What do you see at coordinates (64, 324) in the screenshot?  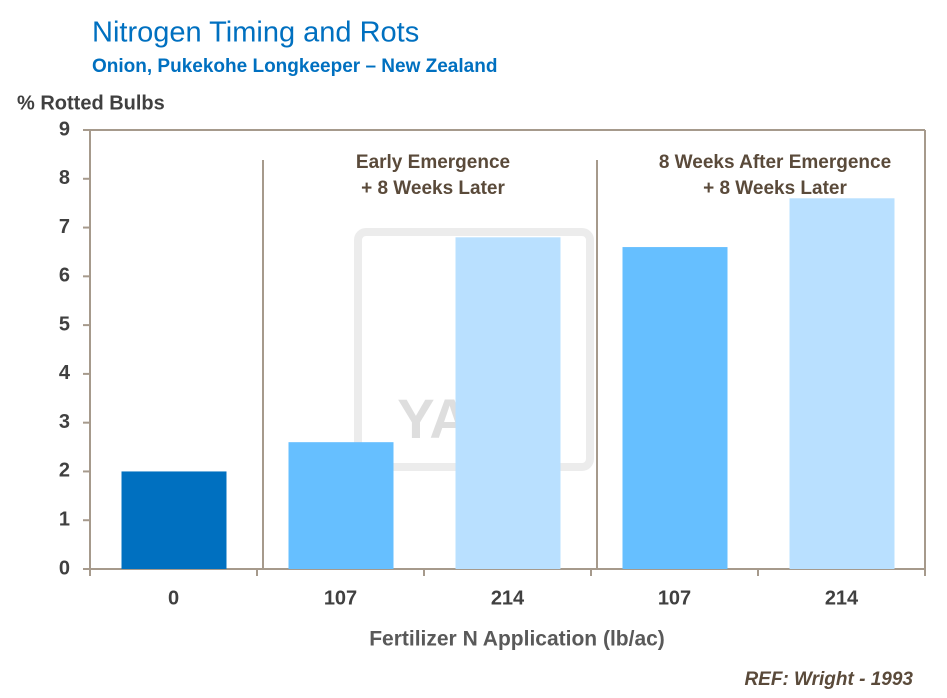 I see `y-tick-label: 5` at bounding box center [64, 324].